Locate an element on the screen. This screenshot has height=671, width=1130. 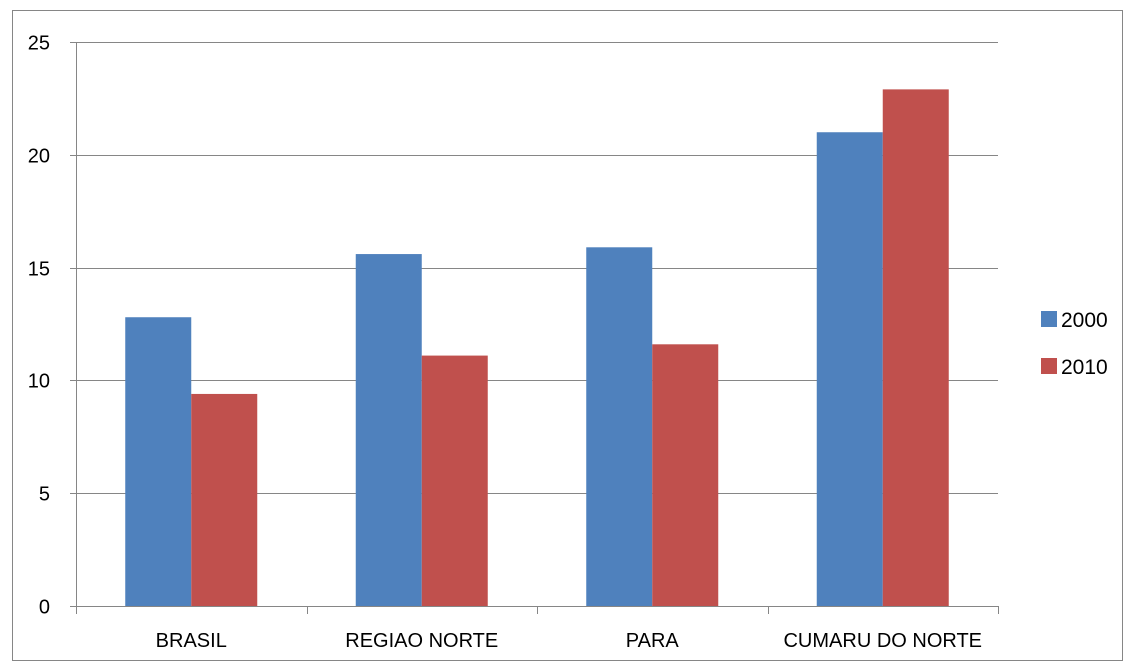
y-tick-label-25: 25 is located at coordinates (39, 44).